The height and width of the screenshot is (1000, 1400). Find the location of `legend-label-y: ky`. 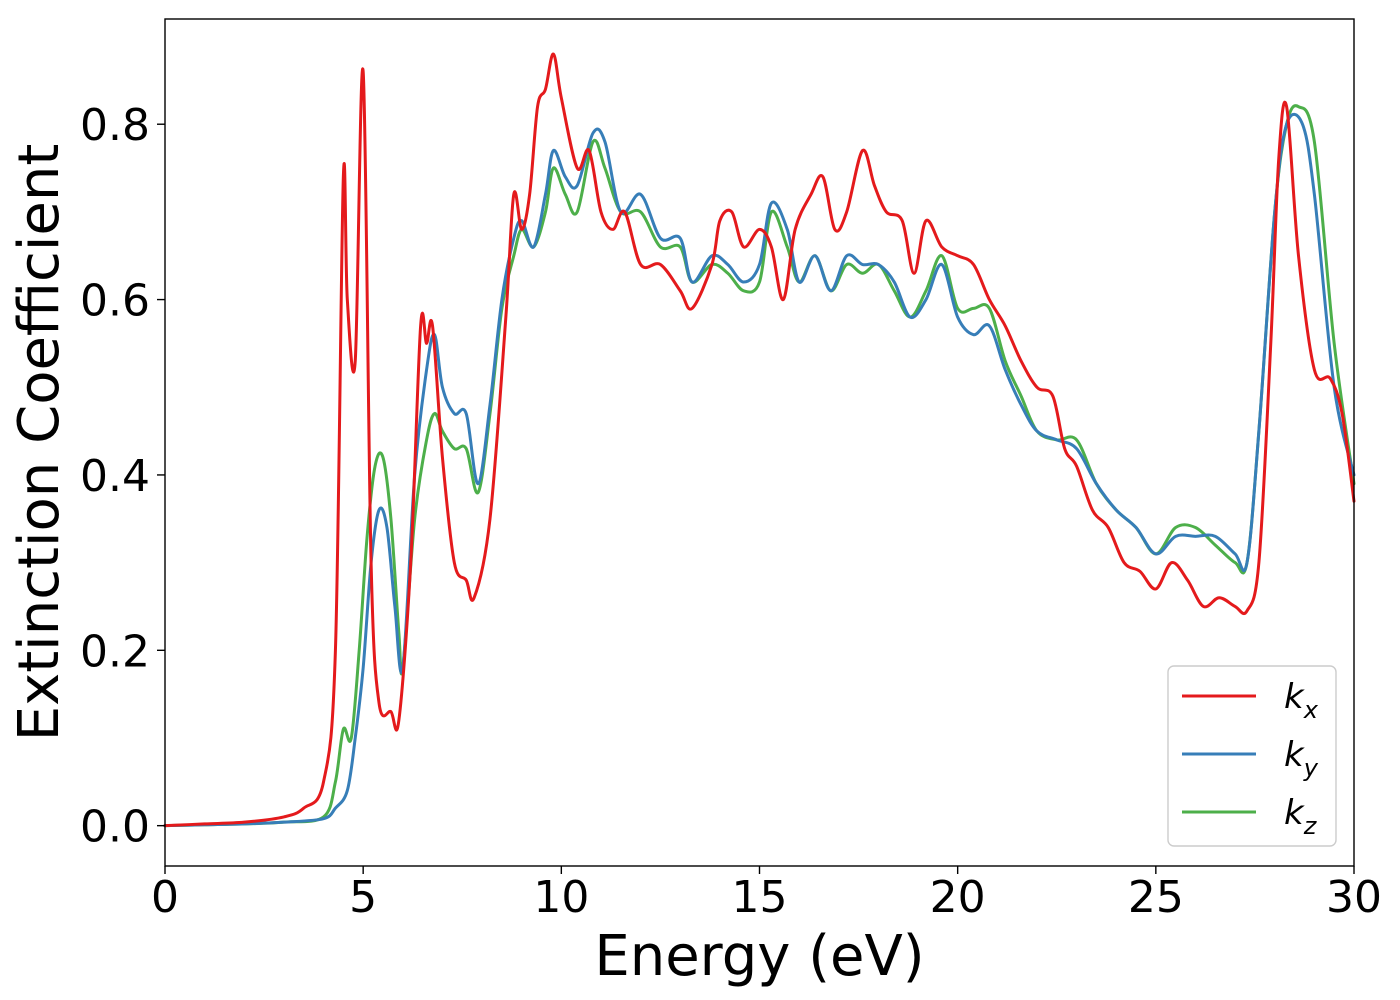

legend-label-y: ky is located at coordinates (1301, 758).